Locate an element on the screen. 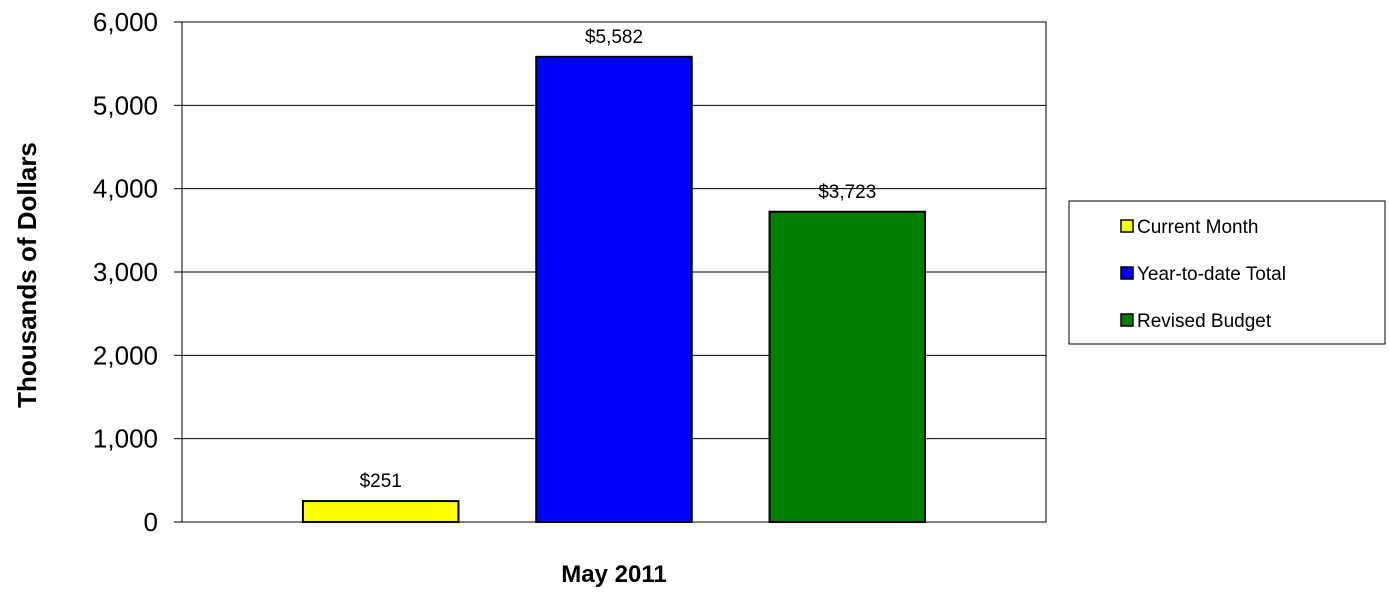 The image size is (1389, 593). y-tick-label: 5,000 is located at coordinates (125, 105).